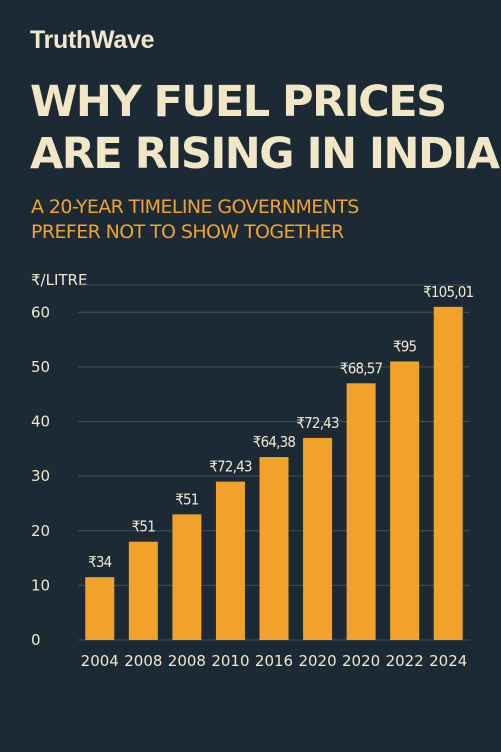 This screenshot has width=501, height=752. What do you see at coordinates (40, 312) in the screenshot?
I see `y-tick-label: 60` at bounding box center [40, 312].